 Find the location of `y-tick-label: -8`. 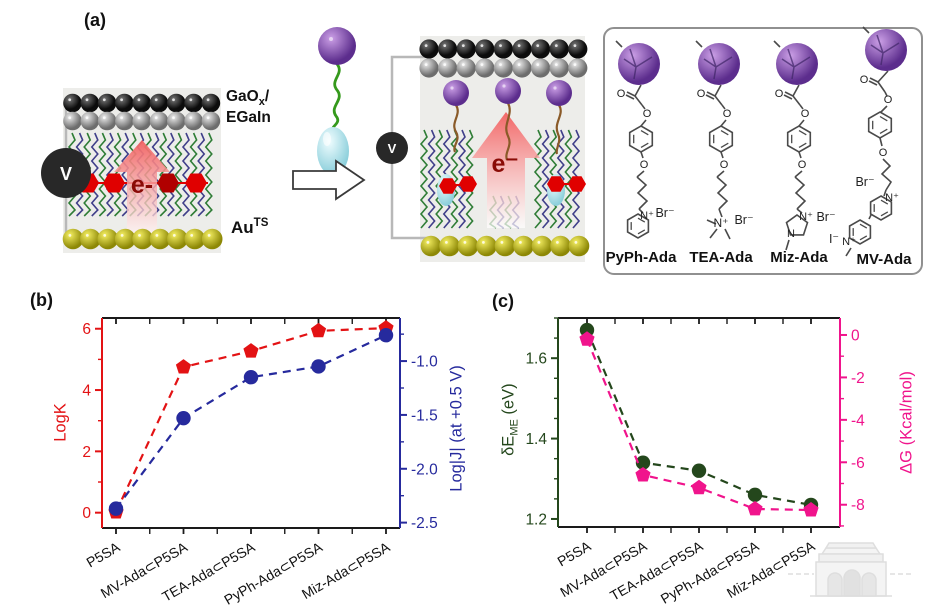

y-tick-label: -8 is located at coordinates (858, 505).